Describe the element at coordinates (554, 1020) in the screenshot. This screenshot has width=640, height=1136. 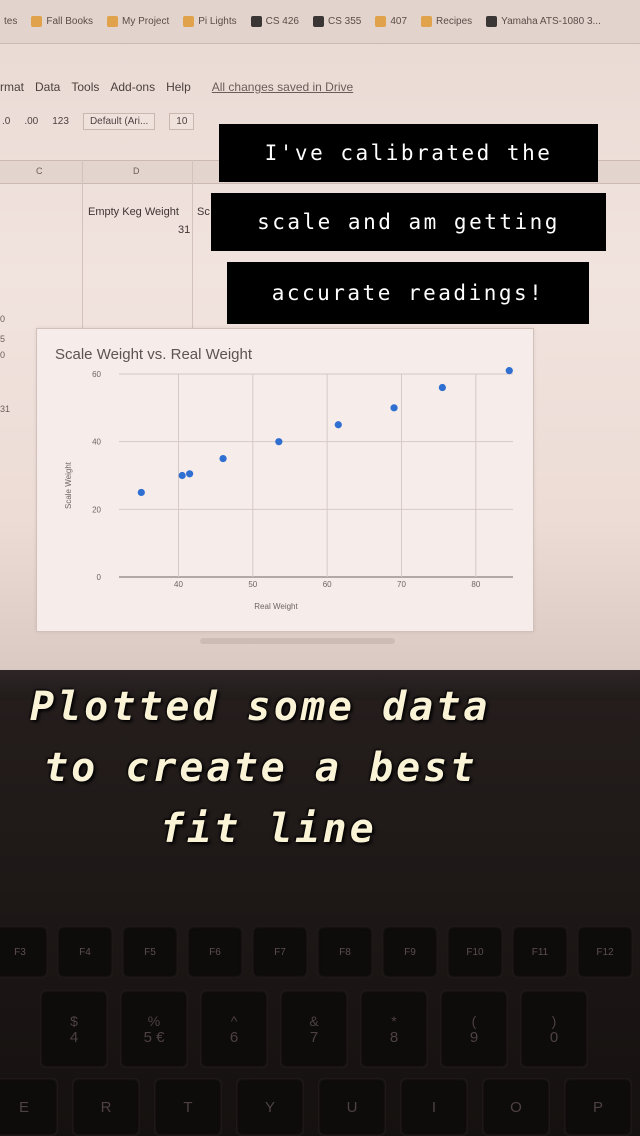
I see `key-symbol: )` at that location.